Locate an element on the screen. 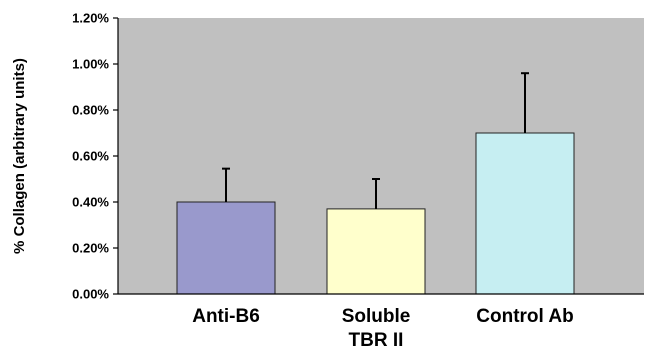 This screenshot has height=352, width=647. y-tick-label: 0.00% is located at coordinates (90, 294).